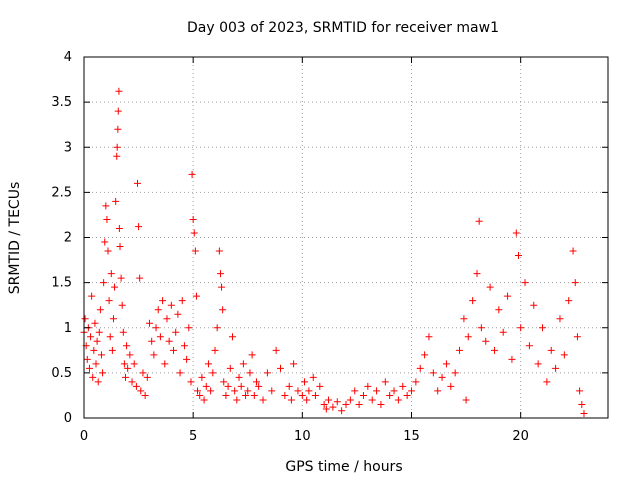  Describe the element at coordinates (61, 192) in the screenshot. I see `y-tick-label: 2.5` at that location.